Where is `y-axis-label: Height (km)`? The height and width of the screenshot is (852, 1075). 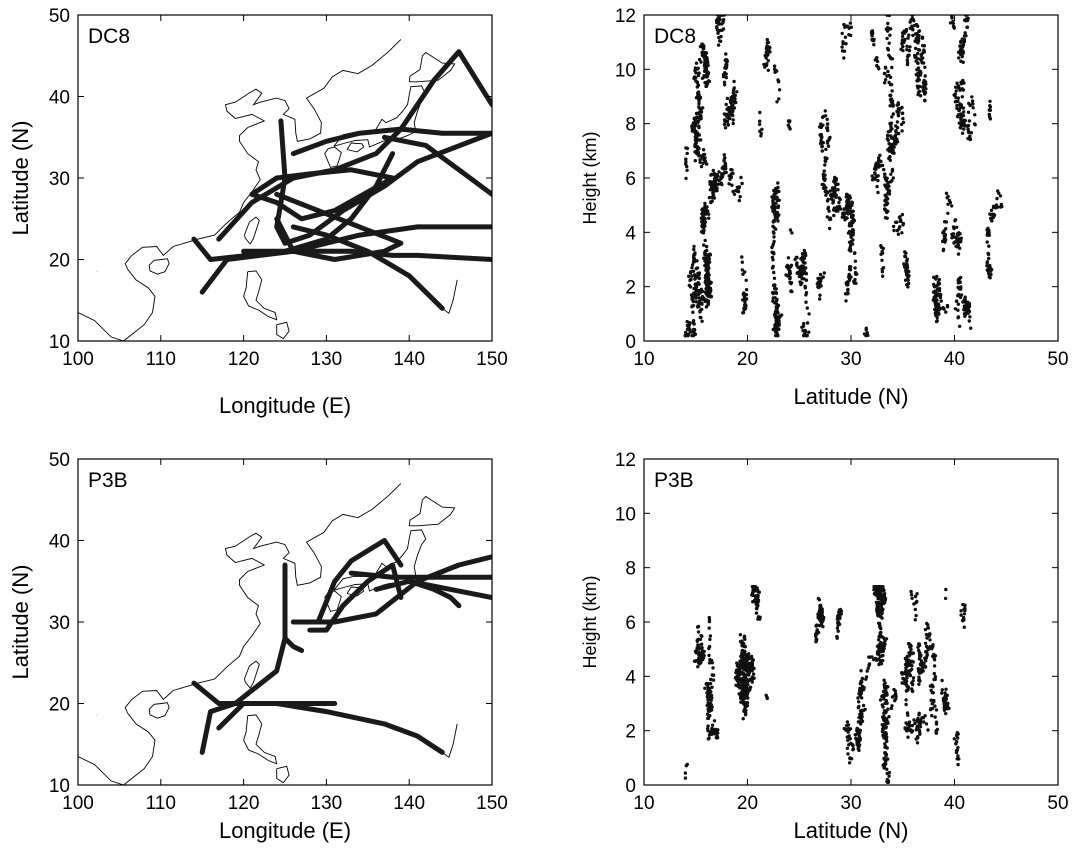
y-axis-label: Height (km) is located at coordinates (590, 177).